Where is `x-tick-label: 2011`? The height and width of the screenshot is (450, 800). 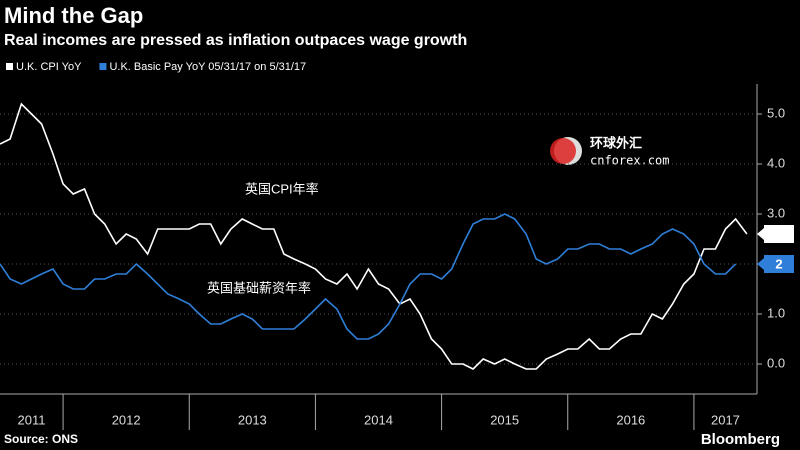
x-tick-label: 2011 is located at coordinates (32, 419).